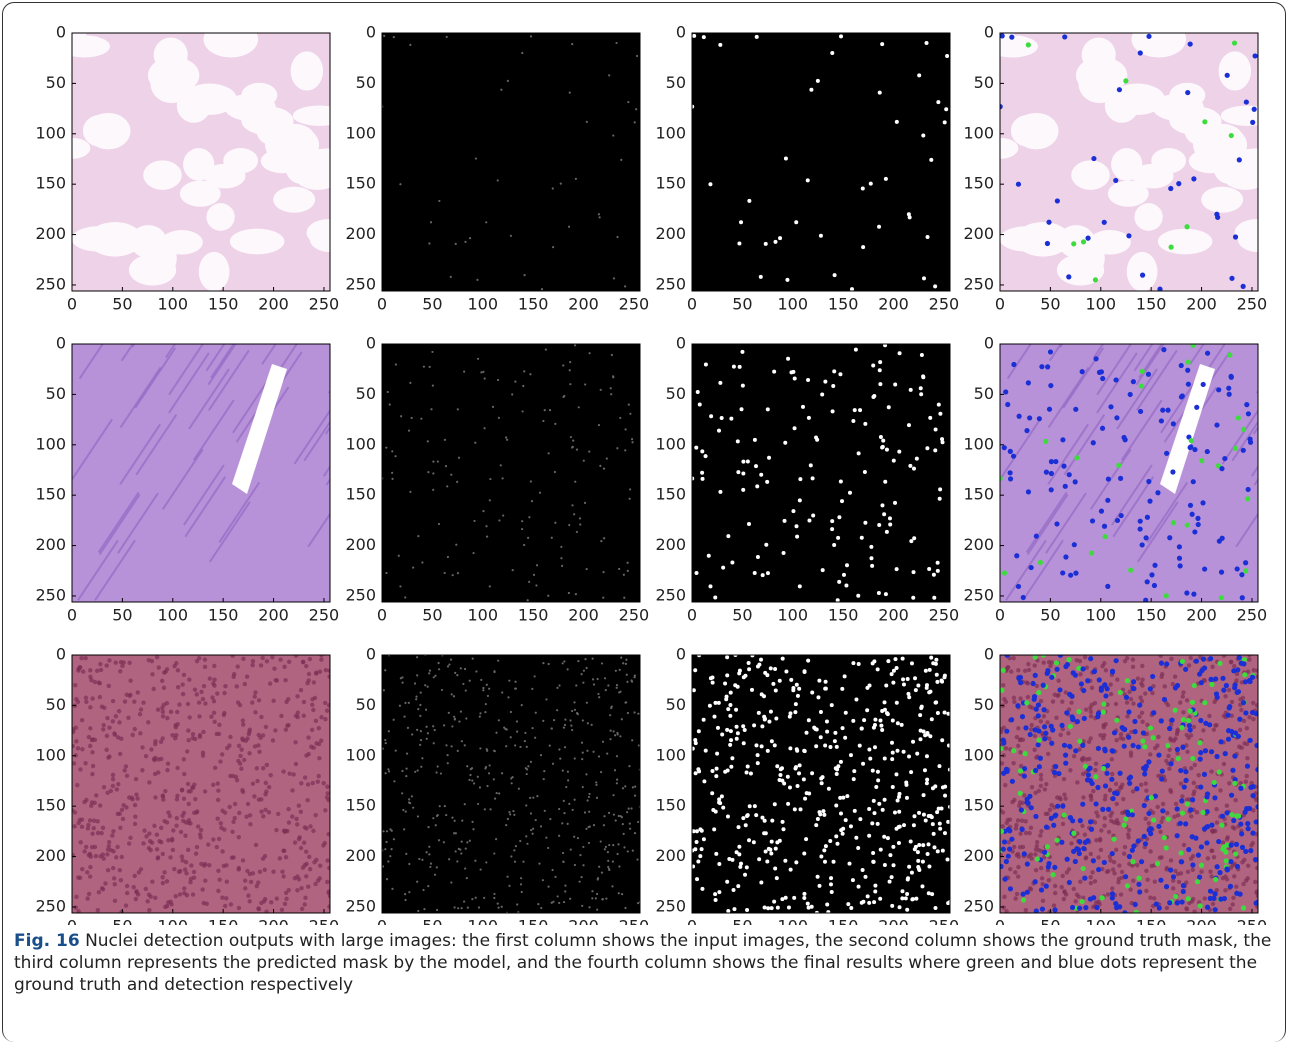 This screenshot has height=1042, width=1290. I want to click on x-tick-label: 50, so click(1050, 304).